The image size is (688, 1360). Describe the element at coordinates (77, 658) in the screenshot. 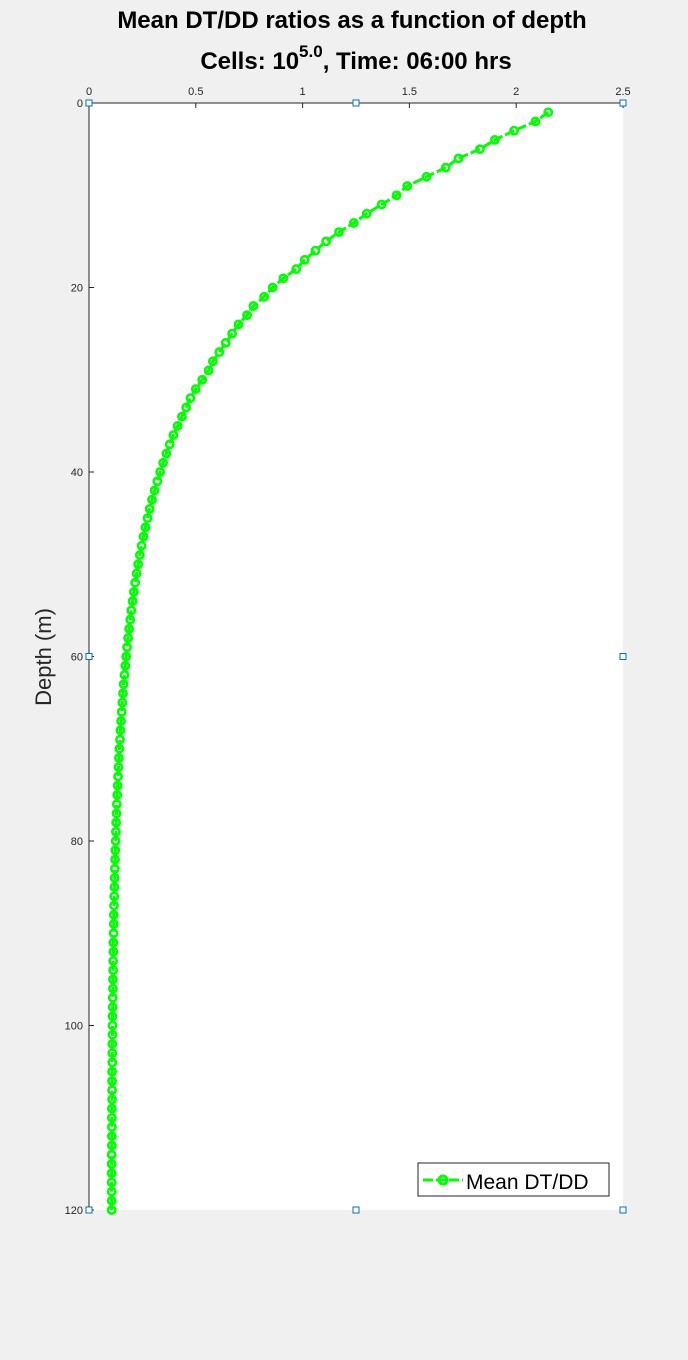

I see `y-tick-label: 60` at that location.